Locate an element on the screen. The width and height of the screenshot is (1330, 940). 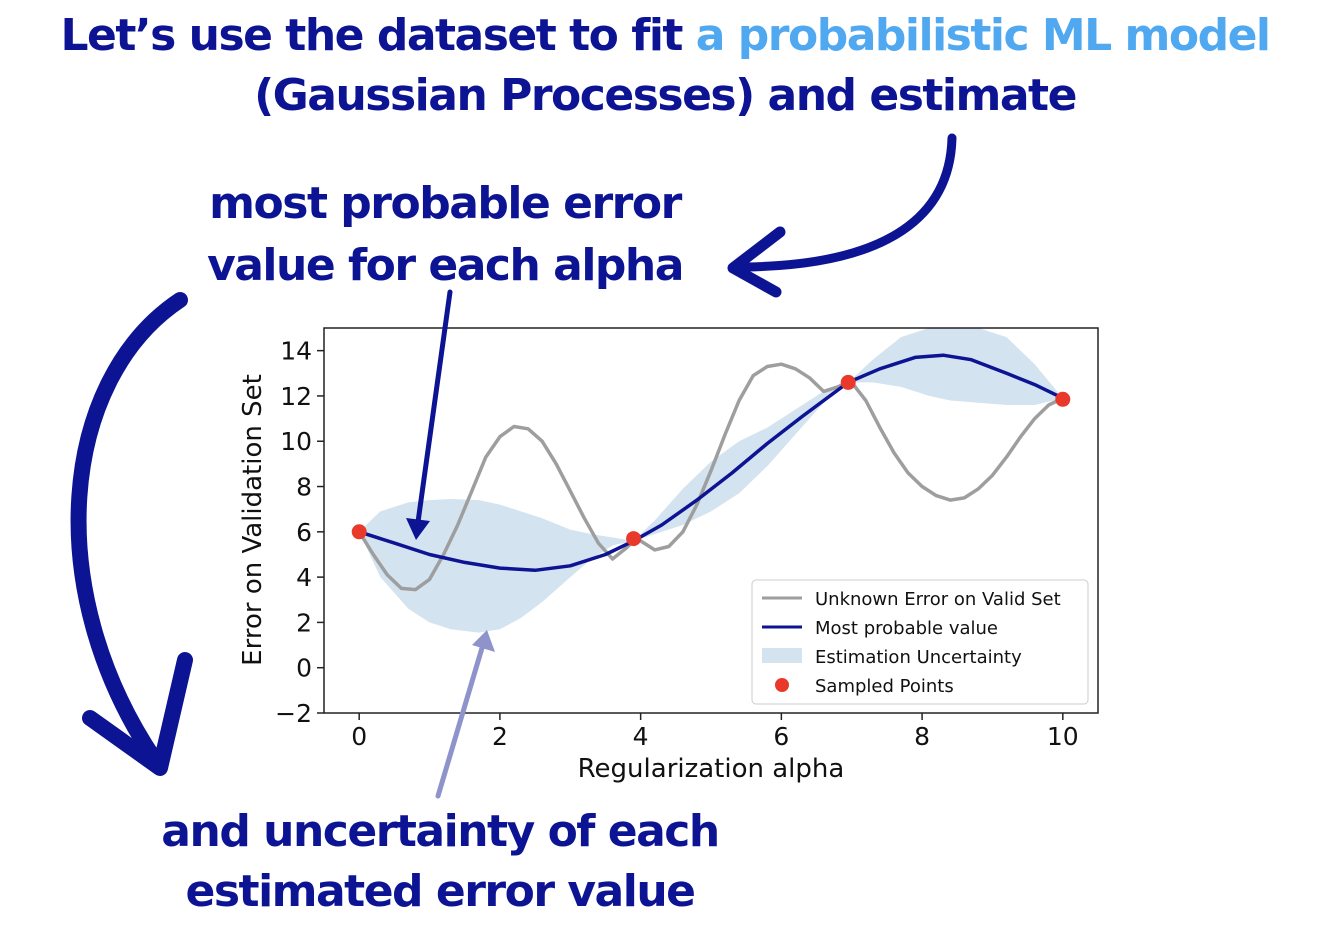
curved-arrow-right-head-icon is located at coordinates (756, 262).